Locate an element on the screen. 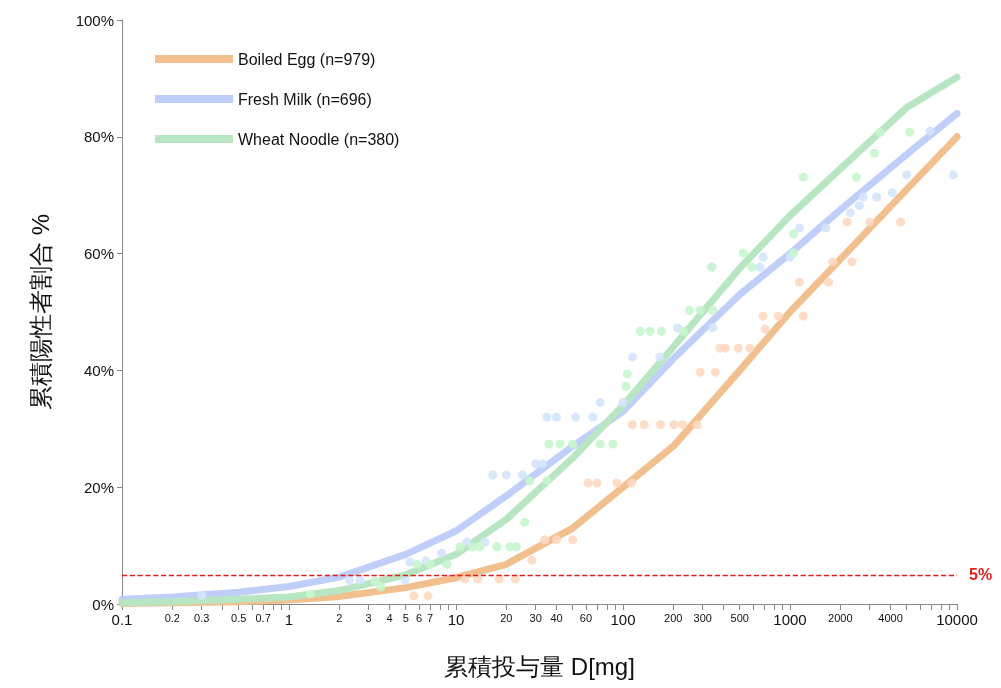 The height and width of the screenshot is (688, 1001). x-tick-label: 40 is located at coordinates (556, 617).